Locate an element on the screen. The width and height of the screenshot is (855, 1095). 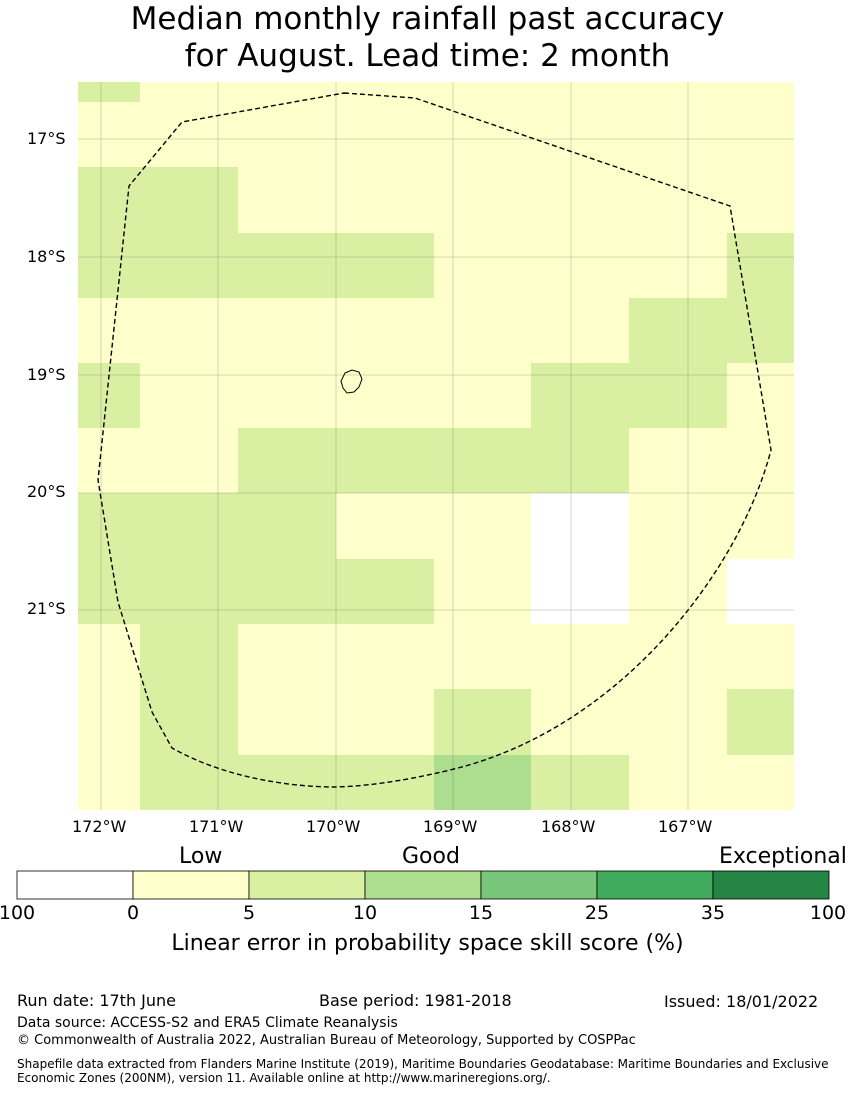
map-title-line-2: for August. Lead time: 2 month is located at coordinates (427, 56).